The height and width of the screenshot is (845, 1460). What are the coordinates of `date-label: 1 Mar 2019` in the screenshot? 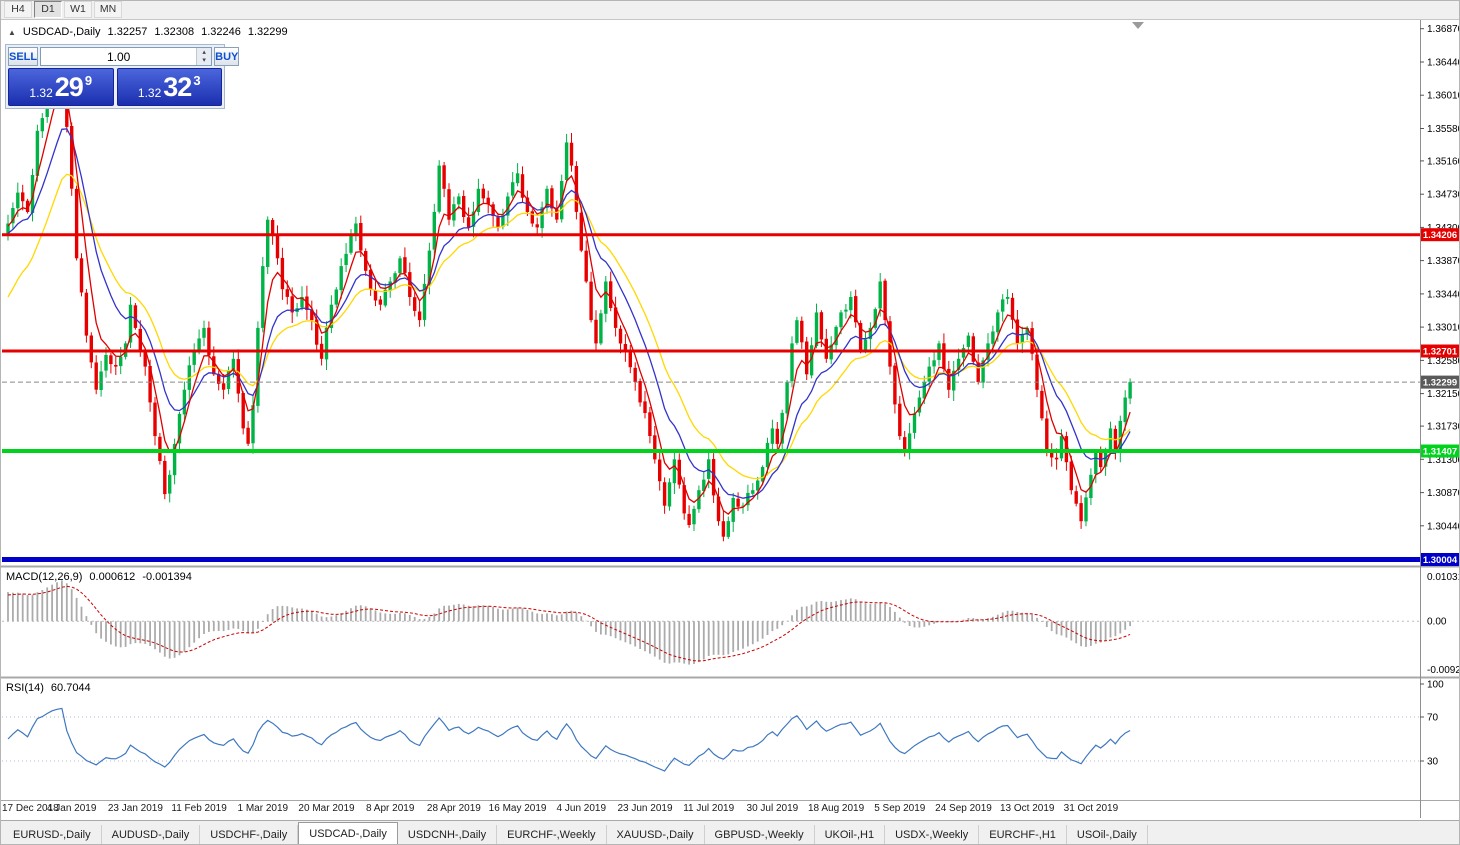 It's located at (263, 808).